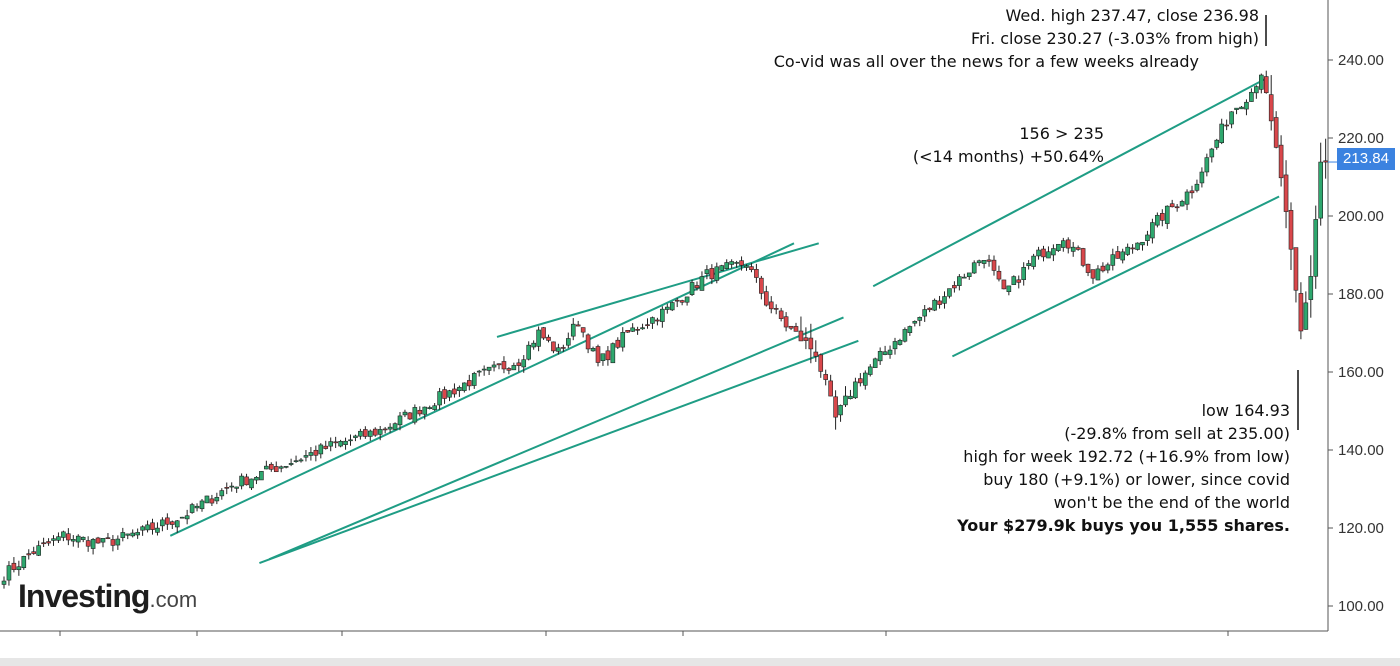  What do you see at coordinates (1282, 222) in the screenshot?
I see `annotation-markers` at bounding box center [1282, 222].